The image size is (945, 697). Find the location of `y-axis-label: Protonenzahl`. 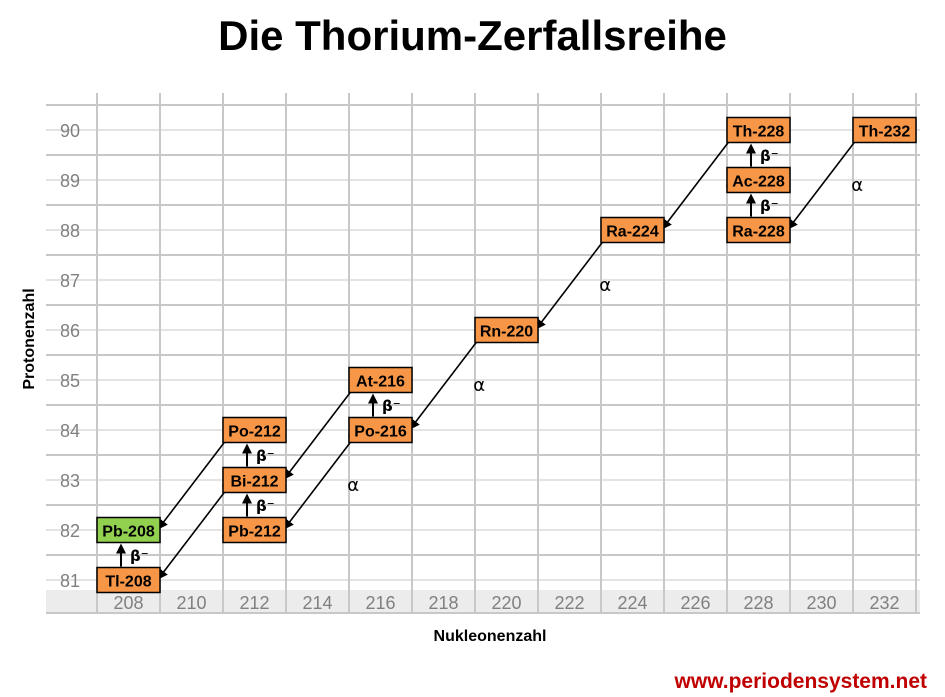

y-axis-label: Protonenzahl is located at coordinates (29, 339).